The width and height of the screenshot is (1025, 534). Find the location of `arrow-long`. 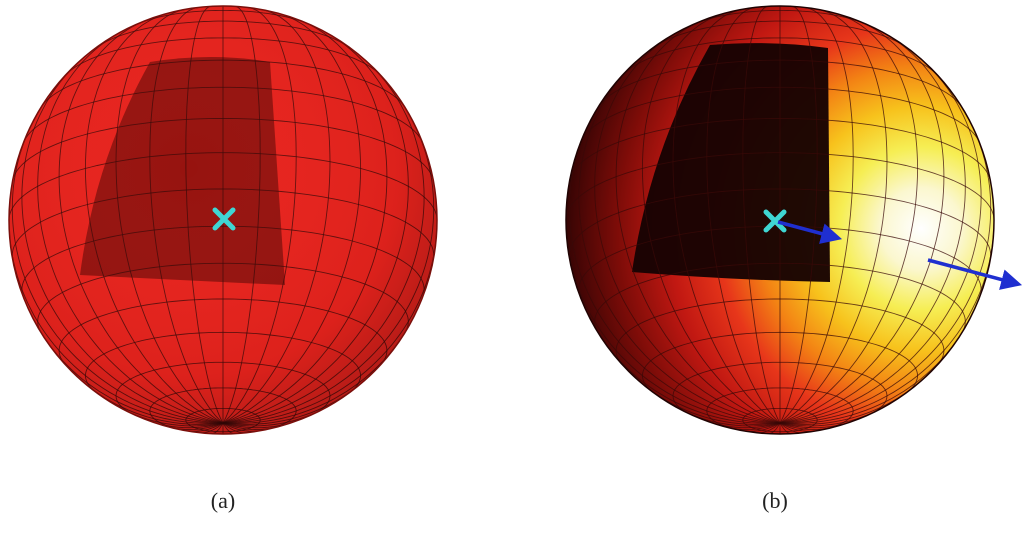

arrow-long is located at coordinates (975, 274).